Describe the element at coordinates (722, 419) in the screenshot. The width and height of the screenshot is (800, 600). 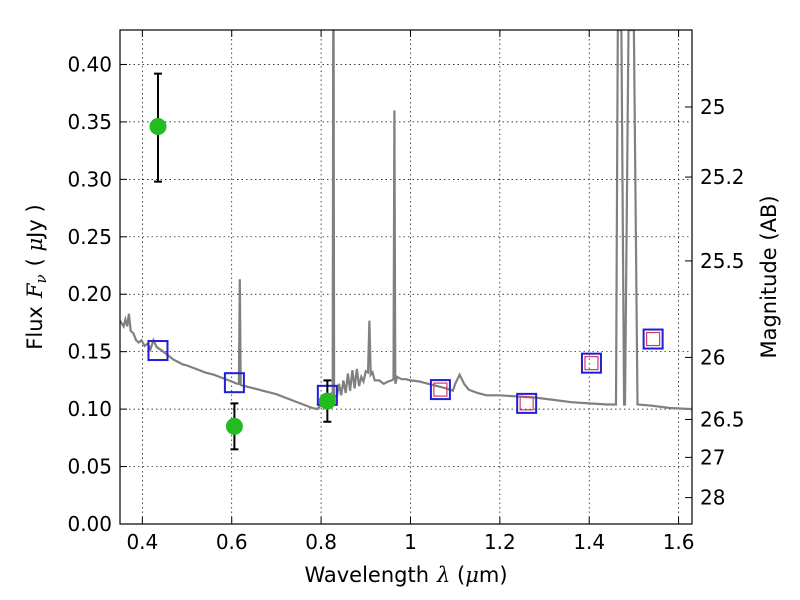
I see `y2-tick-label: 26.5` at that location.